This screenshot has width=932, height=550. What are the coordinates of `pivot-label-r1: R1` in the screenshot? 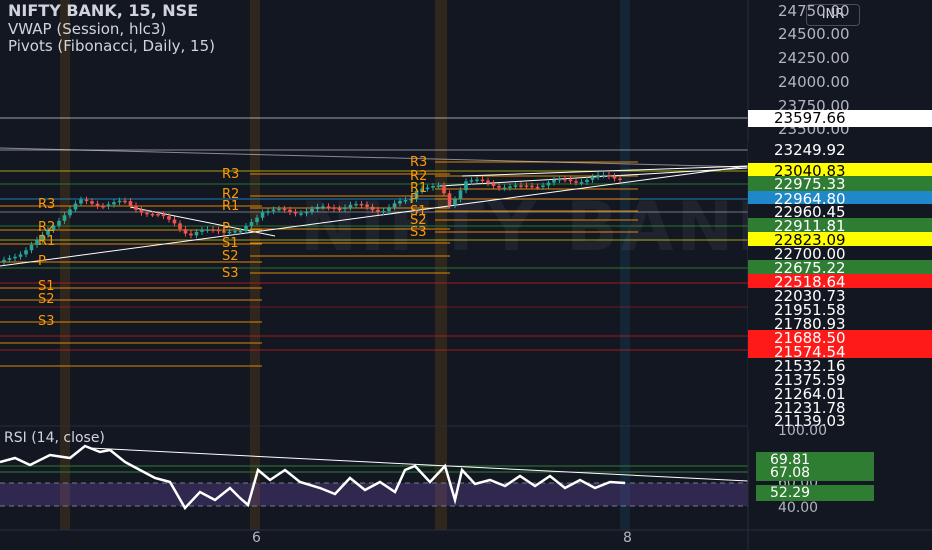 It's located at (231, 206).